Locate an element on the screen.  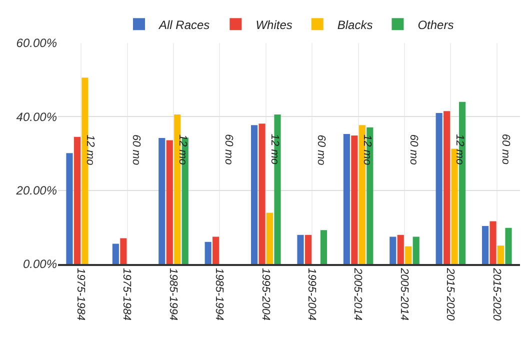
legend-label: Whites is located at coordinates (274, 25).